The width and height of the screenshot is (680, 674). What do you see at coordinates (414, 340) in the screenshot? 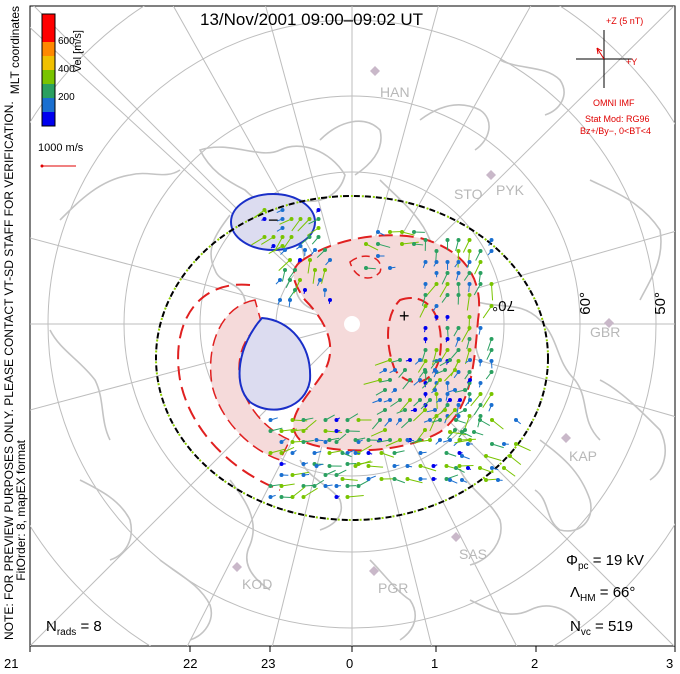
I see `positive-inner-contour` at bounding box center [414, 340].